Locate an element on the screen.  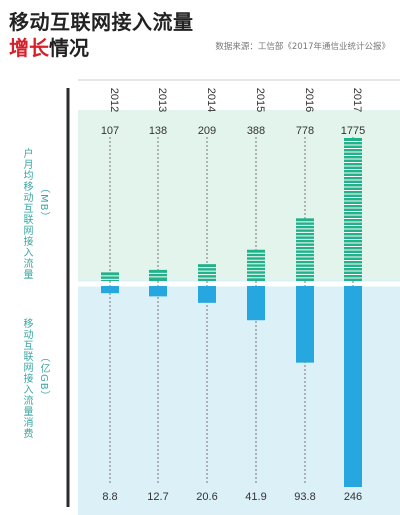
upper-axis-name: 户月均移动互联网接入流量 is located at coordinates (26, 214).